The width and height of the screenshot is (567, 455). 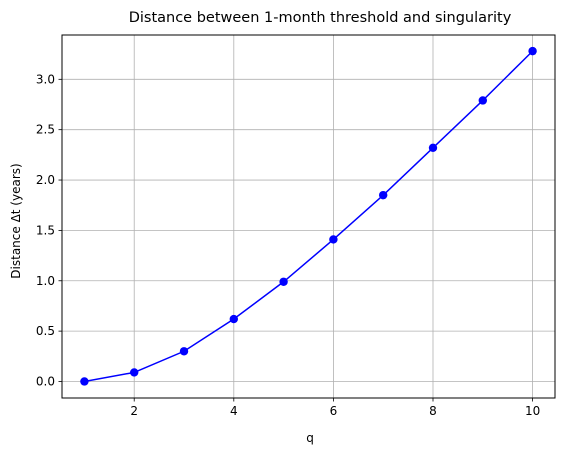 What do you see at coordinates (334, 411) in the screenshot?
I see `x-tick-label: 6` at bounding box center [334, 411].